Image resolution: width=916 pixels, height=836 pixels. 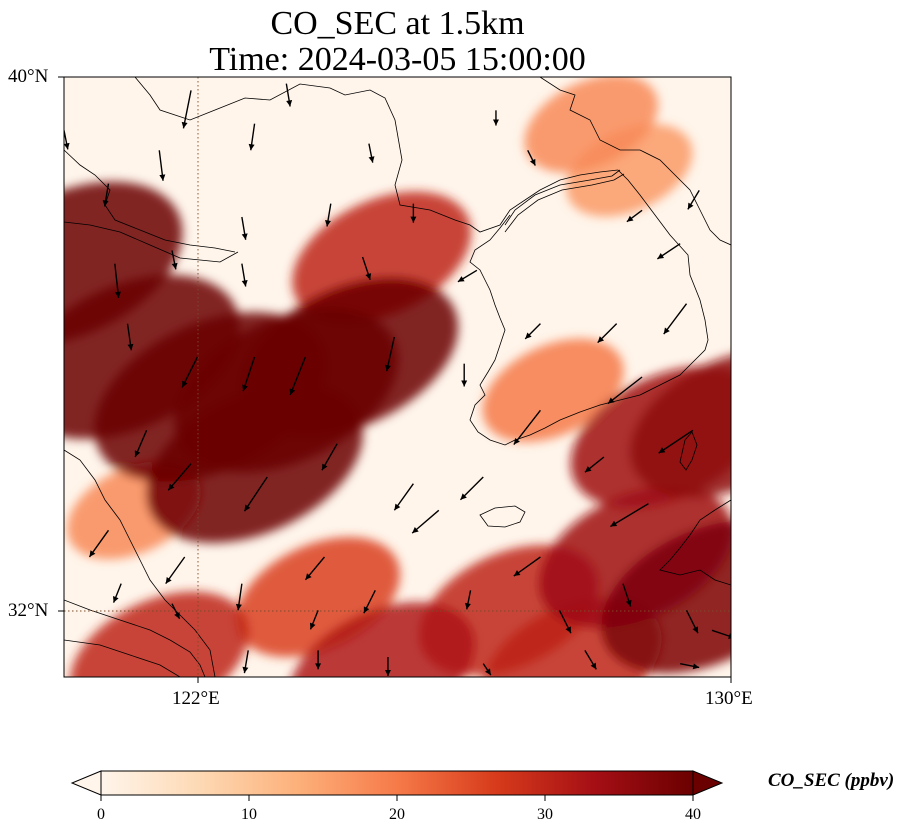 What do you see at coordinates (140, 563) in the screenshot?
I see `coastline-jiangsu` at bounding box center [140, 563].